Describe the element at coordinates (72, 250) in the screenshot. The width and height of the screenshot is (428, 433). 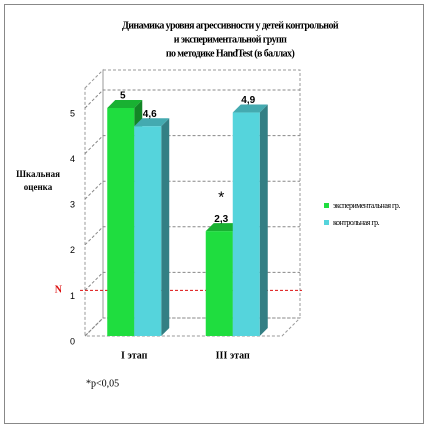
I see `y-tick-label: 2` at that location.